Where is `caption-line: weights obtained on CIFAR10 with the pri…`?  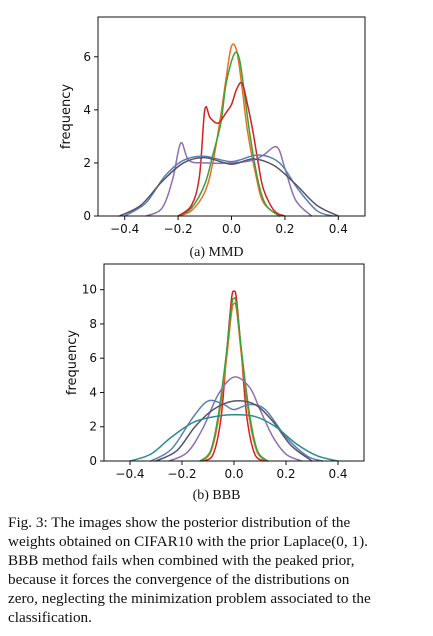
caption-line: weights obtained on CIFAR10 with the pri… is located at coordinates (188, 541).